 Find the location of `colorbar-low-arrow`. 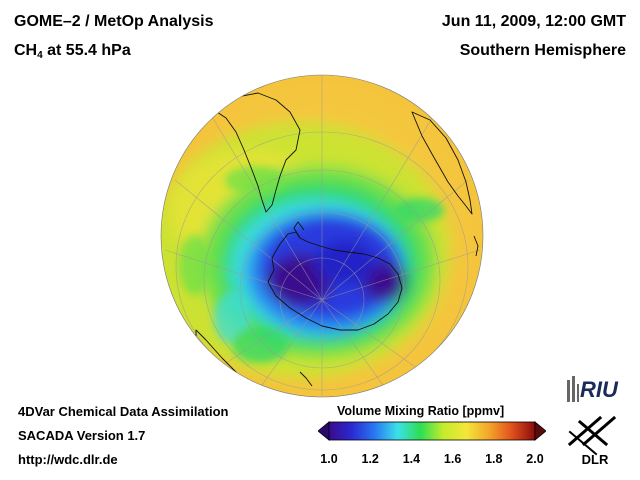

colorbar-low-arrow is located at coordinates (324, 431).